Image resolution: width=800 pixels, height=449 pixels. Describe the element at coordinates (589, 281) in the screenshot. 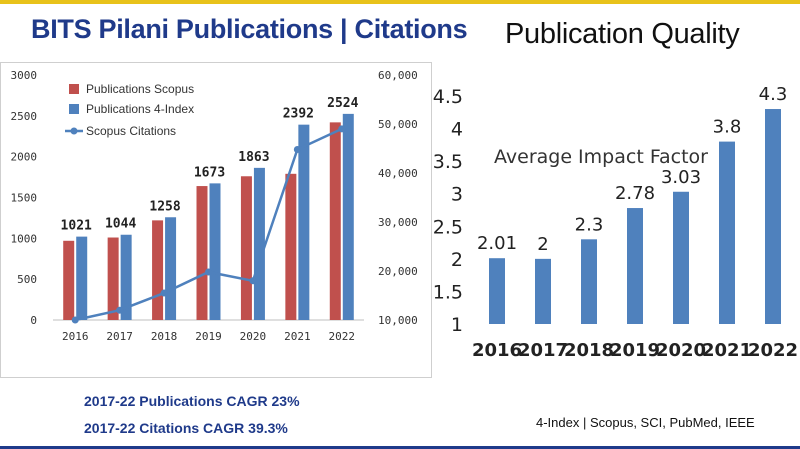

I see `impact-factor-bar-2018` at that location.